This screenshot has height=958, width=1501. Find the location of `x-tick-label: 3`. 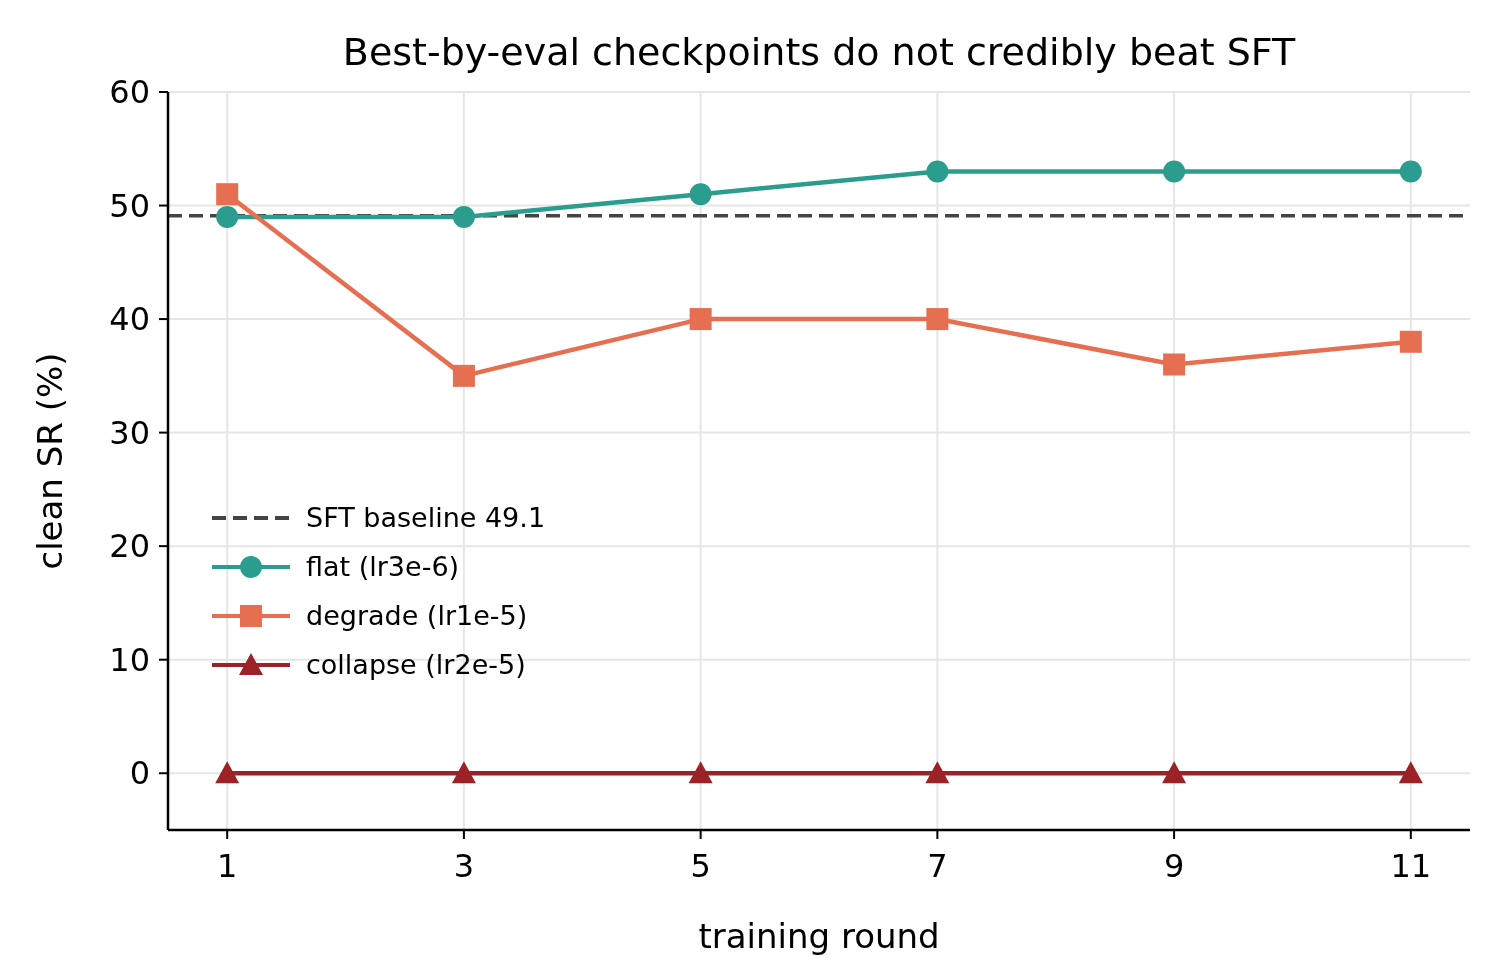

x-tick-label: 3 is located at coordinates (464, 866).